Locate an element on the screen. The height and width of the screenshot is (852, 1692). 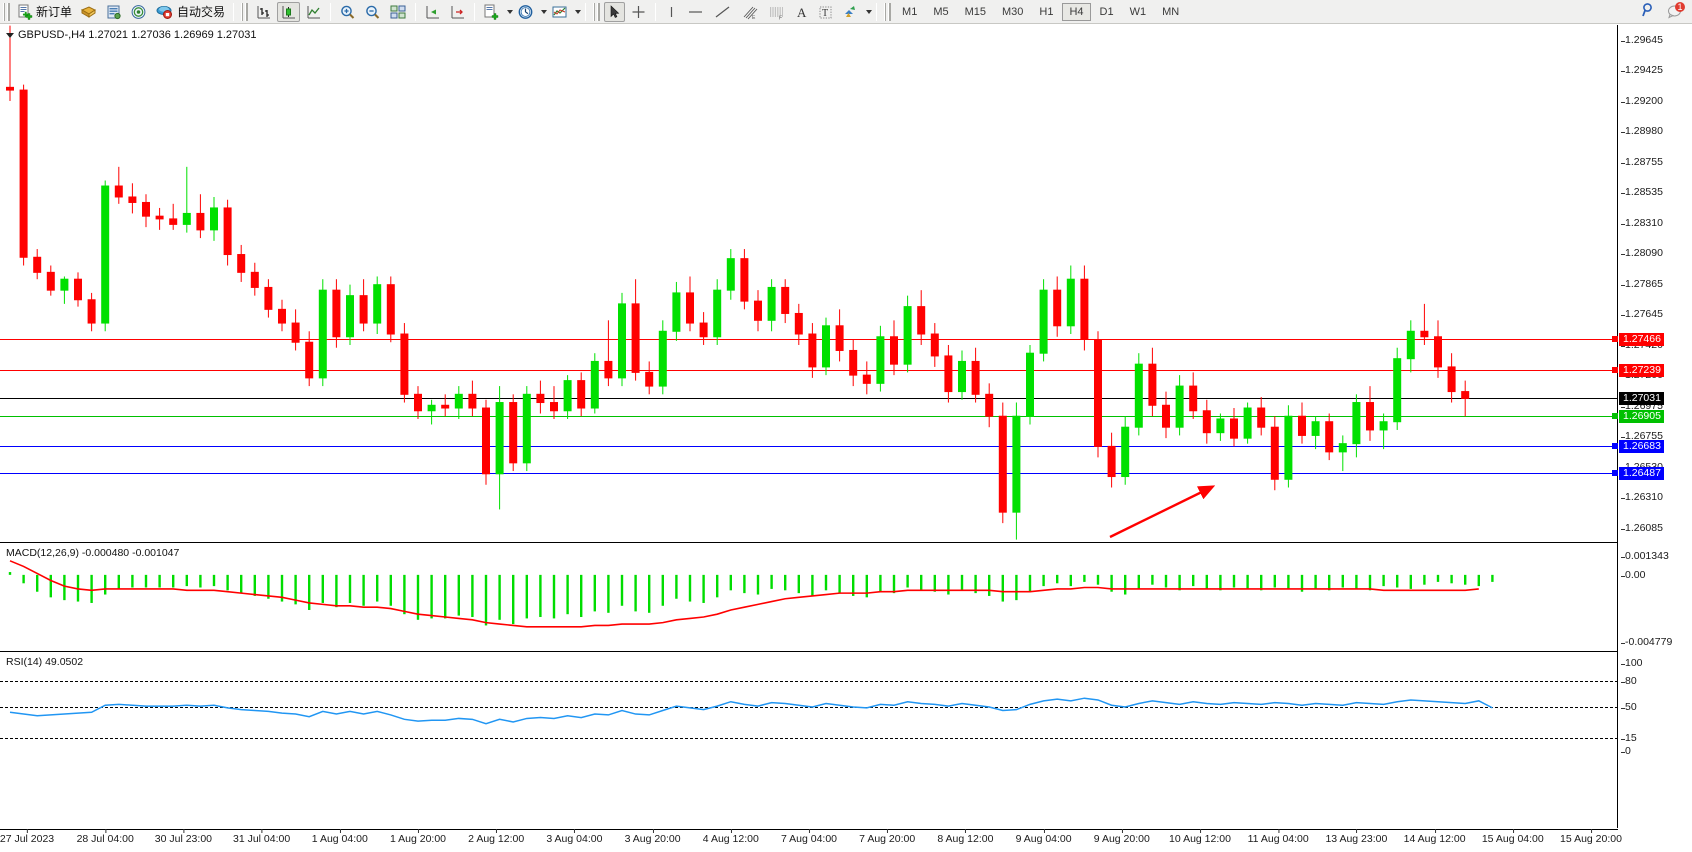
templates-dropdown-arrow is located at coordinates (578, 11).